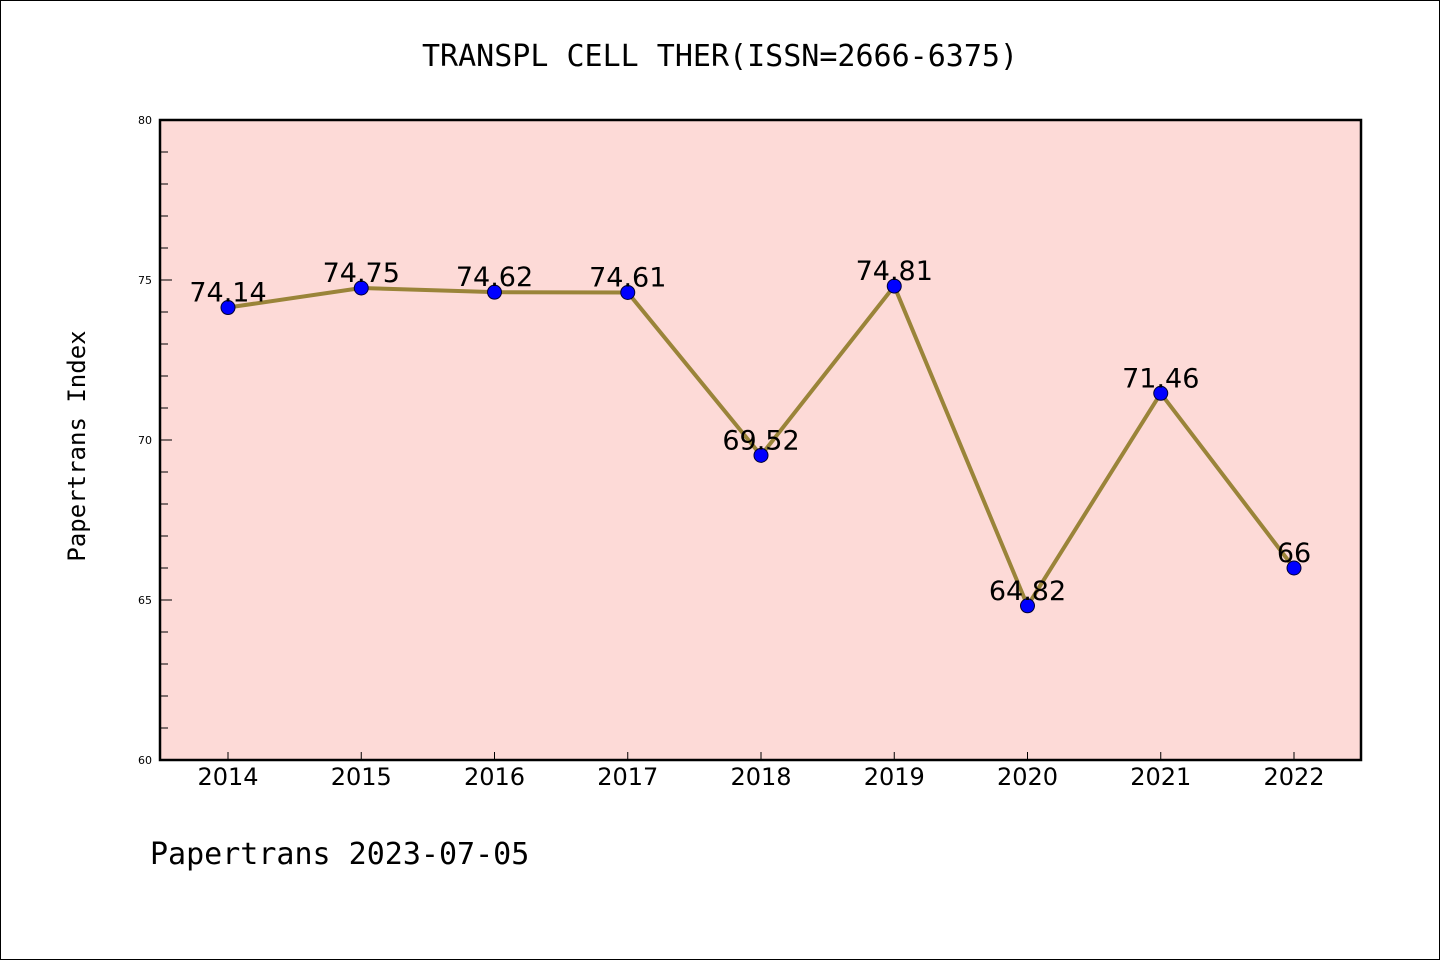 Image resolution: width=1440 pixels, height=960 pixels. What do you see at coordinates (339, 854) in the screenshot?
I see `footer-credit: Papertrans 2023-07-05` at bounding box center [339, 854].